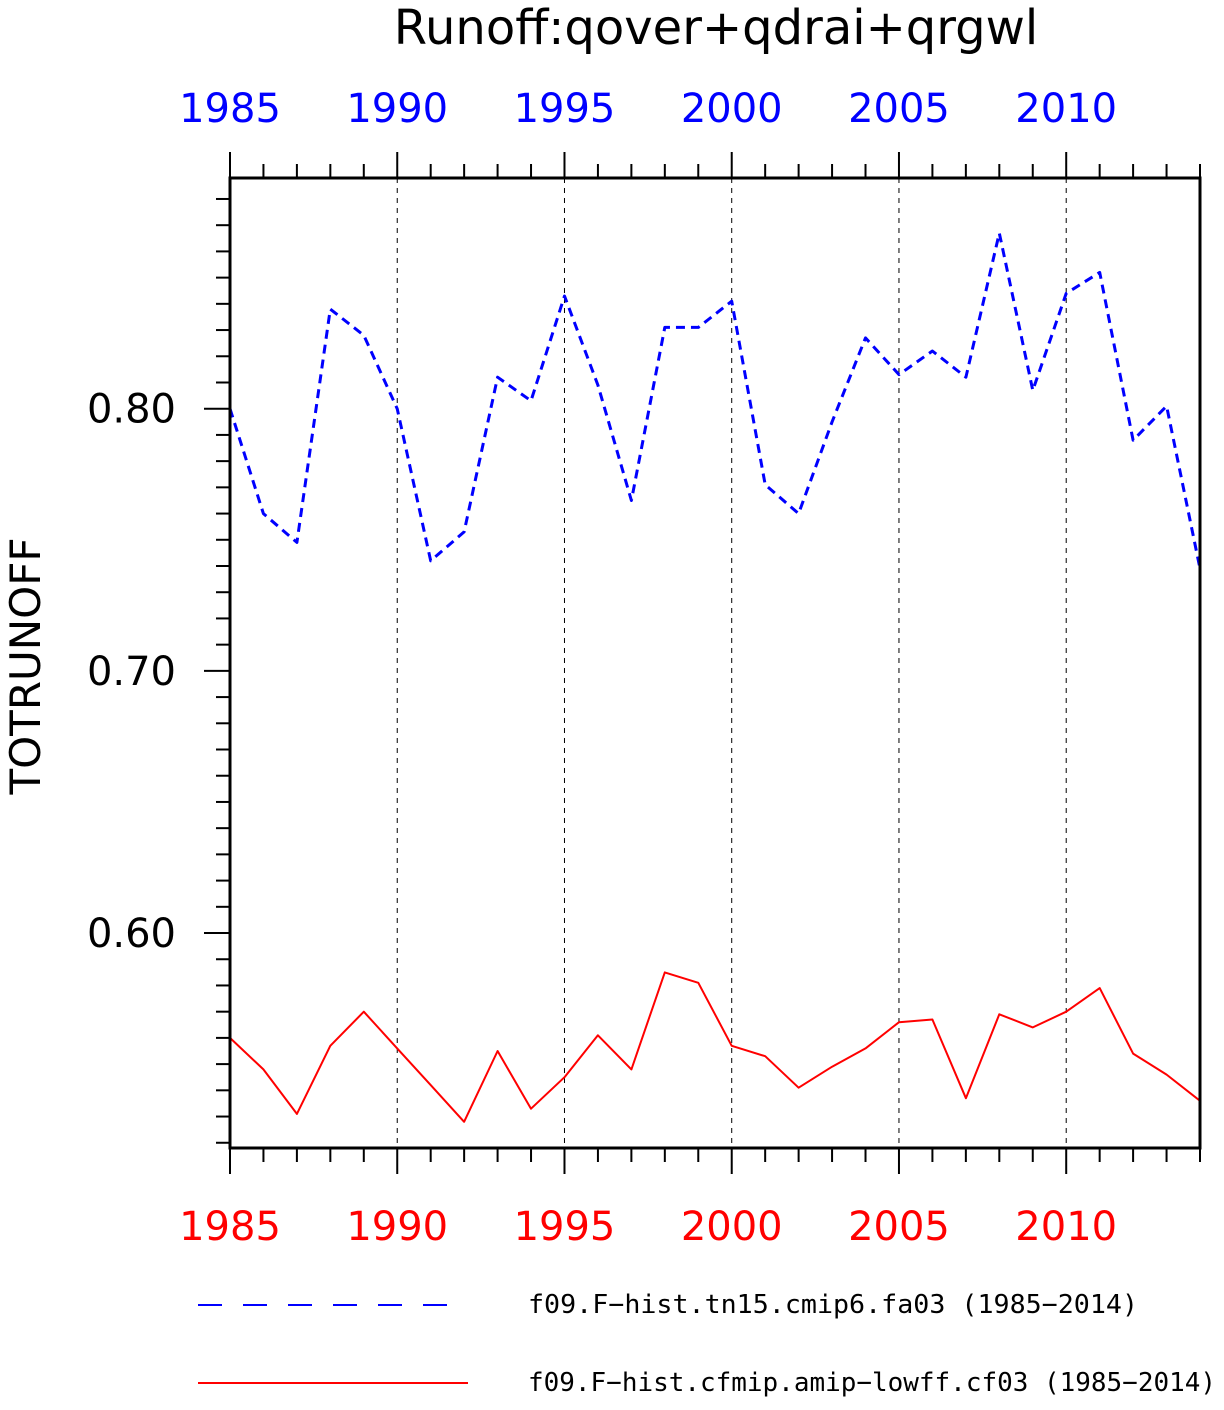  I want to click on y-tick-label: 0.60, so click(131, 934).